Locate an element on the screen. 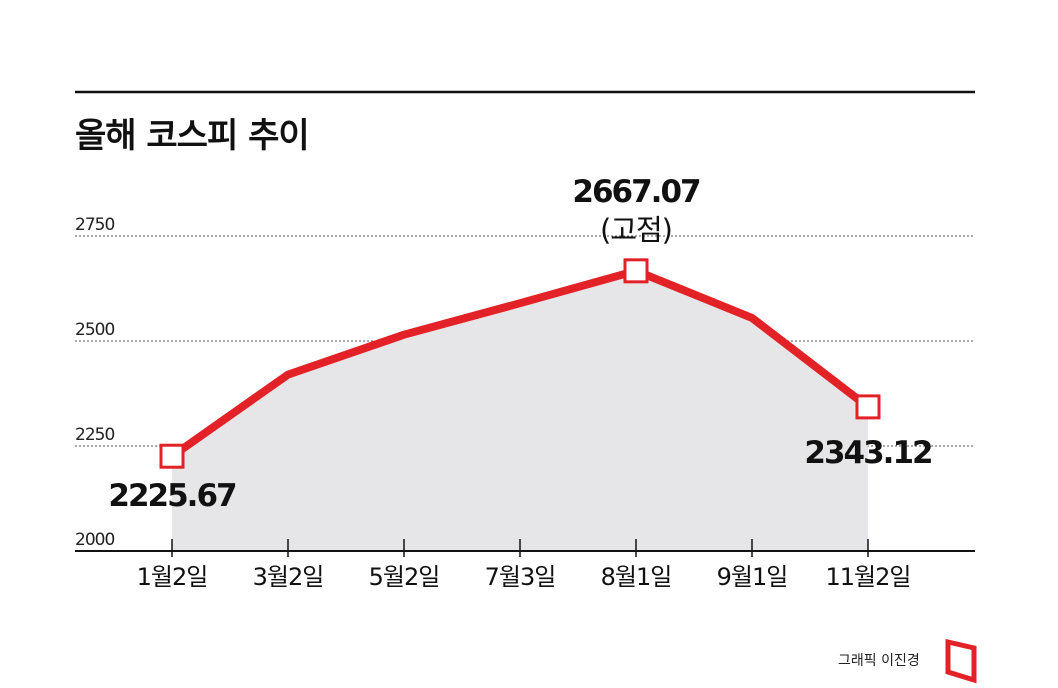  x-tick-label: 7월3일 is located at coordinates (520, 577).